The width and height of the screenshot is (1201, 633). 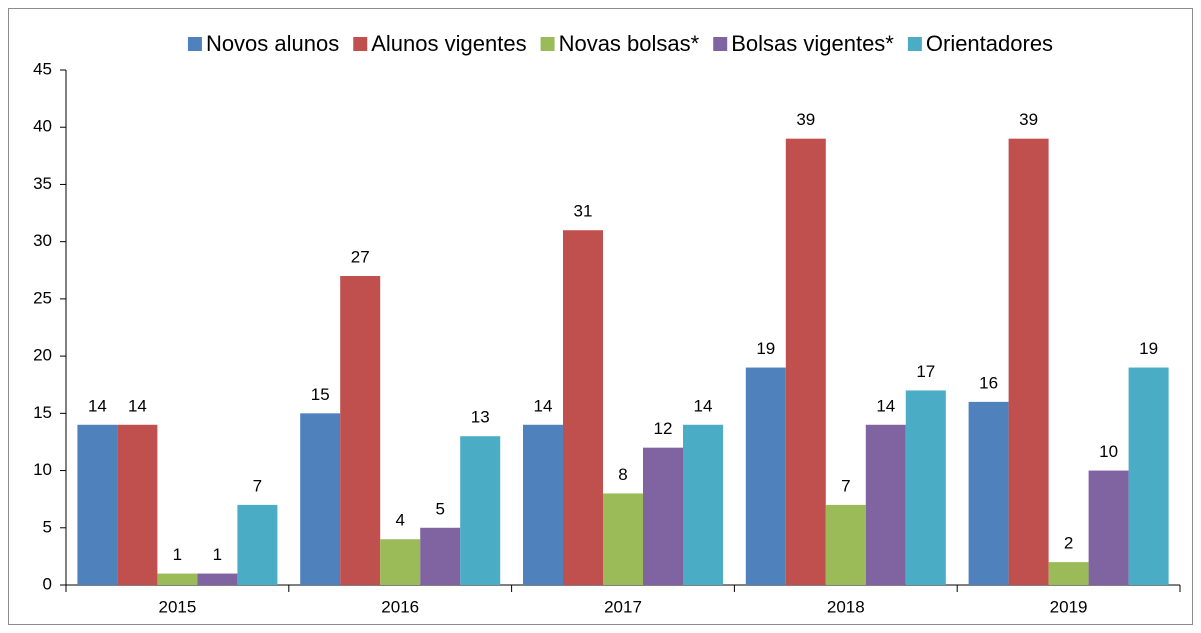 I want to click on data-label: 27, so click(x=360, y=256).